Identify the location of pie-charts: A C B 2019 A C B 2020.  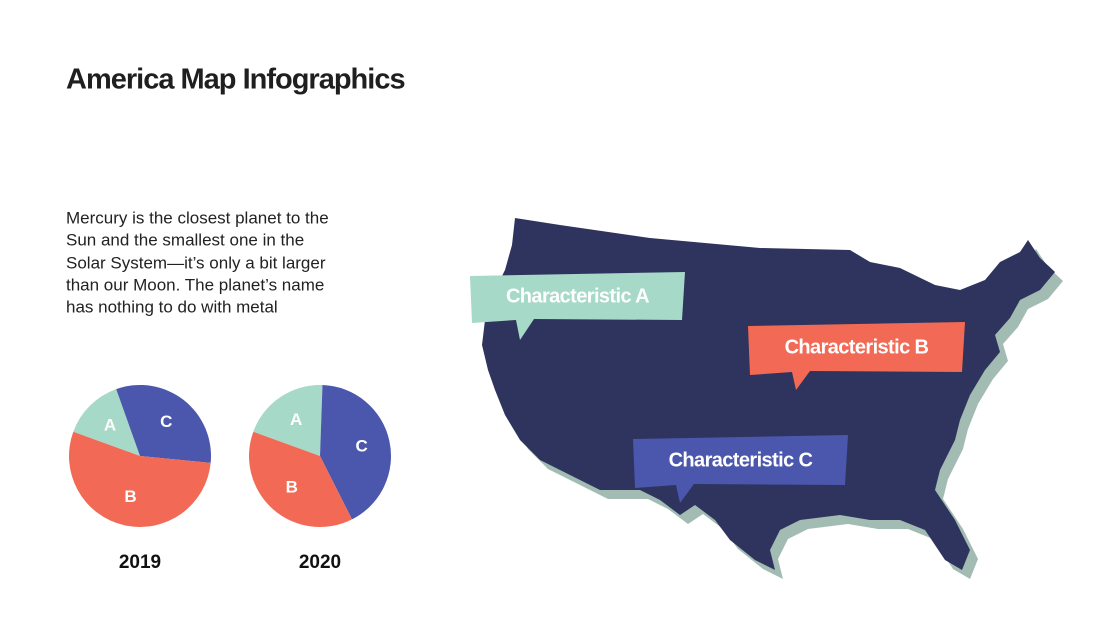
(230, 478).